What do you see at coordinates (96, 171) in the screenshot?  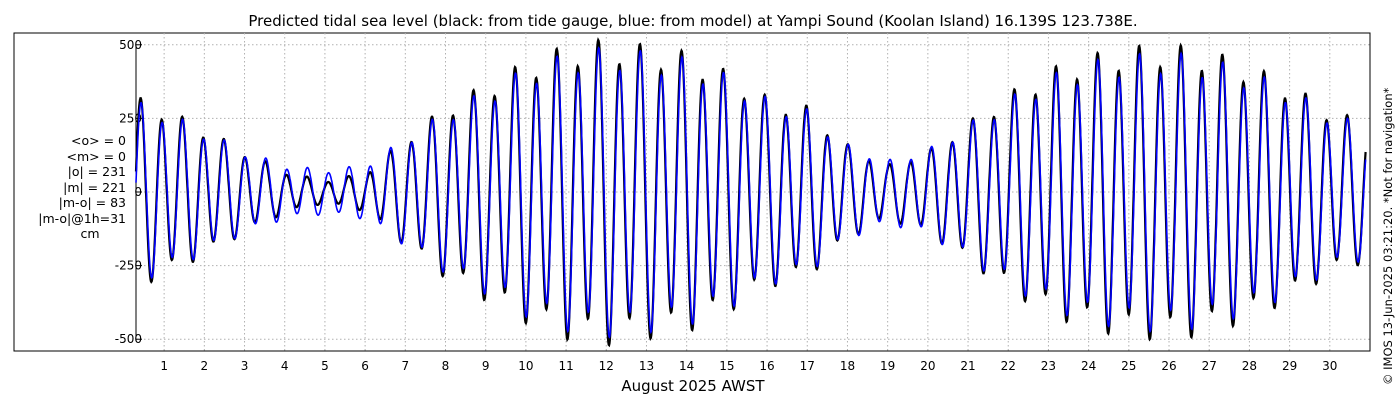 I see `stat-abs-obs: |o| = 231` at bounding box center [96, 171].